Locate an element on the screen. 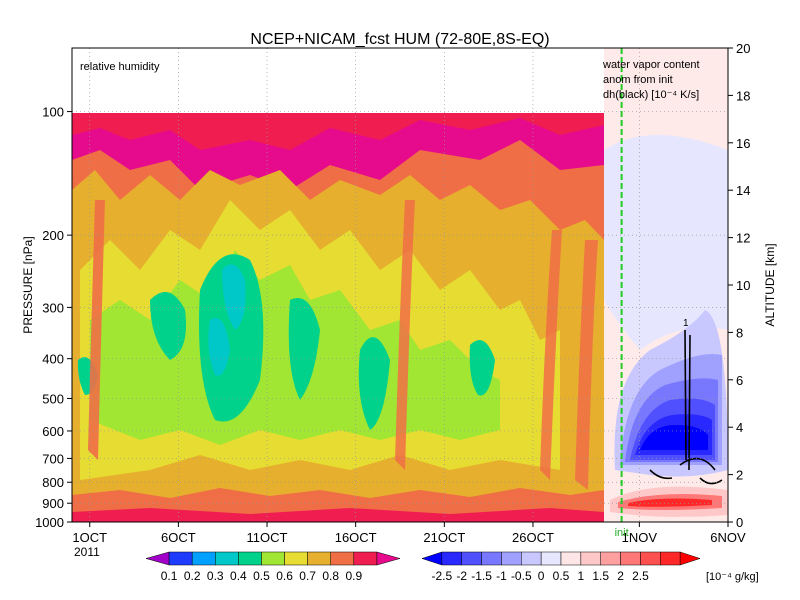  colorbar-label: -2 is located at coordinates (461, 576).